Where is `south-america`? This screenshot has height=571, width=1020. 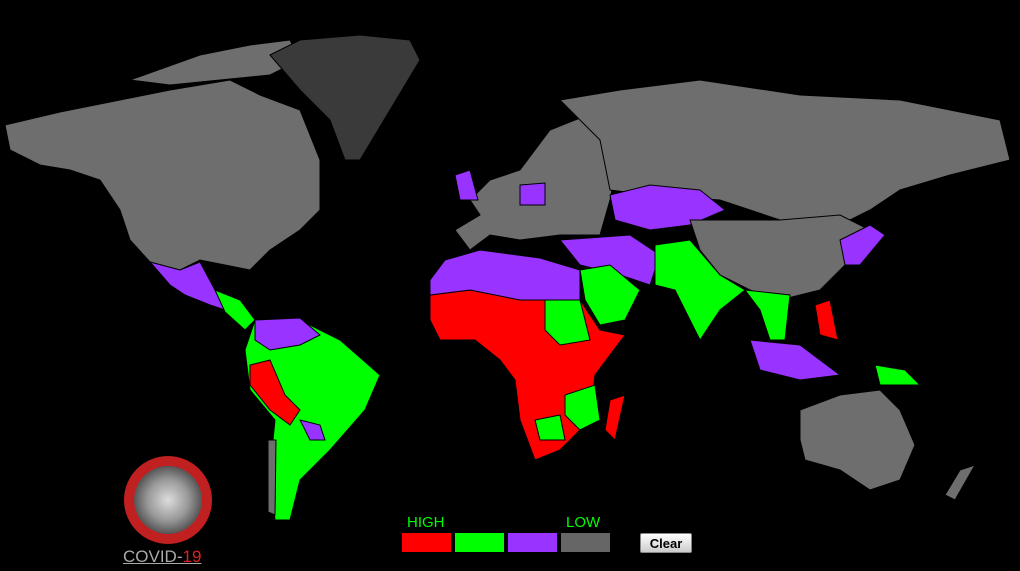 south-america is located at coordinates (312, 420).